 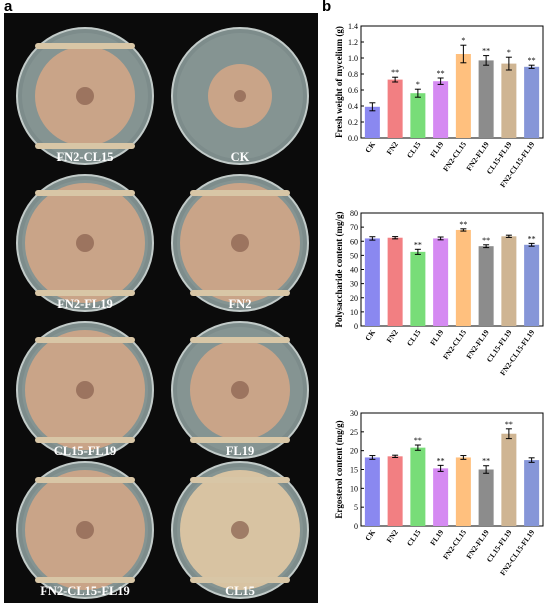 I want to click on y-axis-label: Fresh weight of mycelium (g), so click(x=339, y=82).